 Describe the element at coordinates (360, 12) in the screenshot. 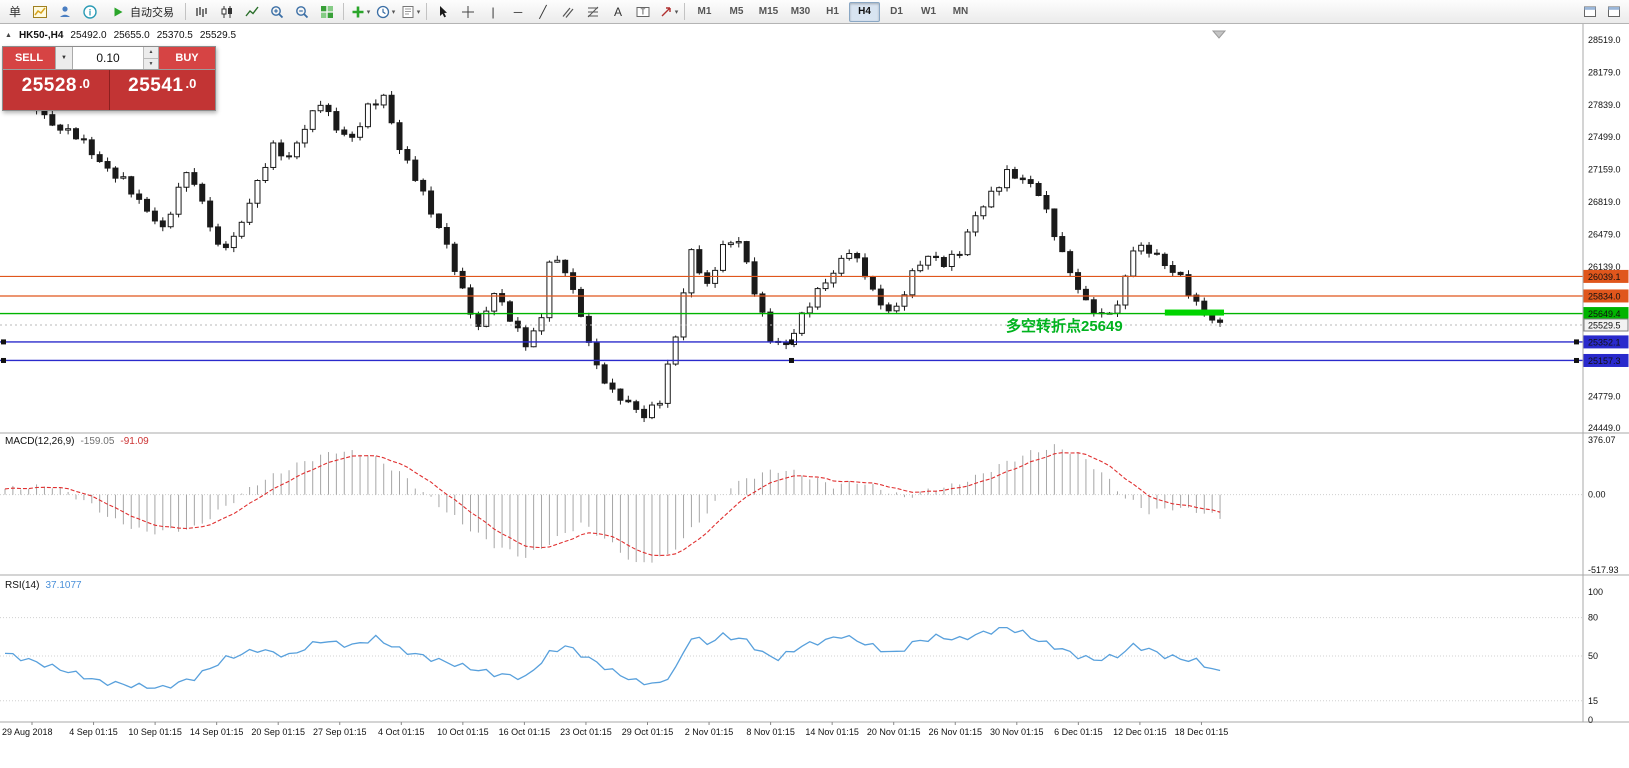

I see `indicators-icon: ▾` at that location.